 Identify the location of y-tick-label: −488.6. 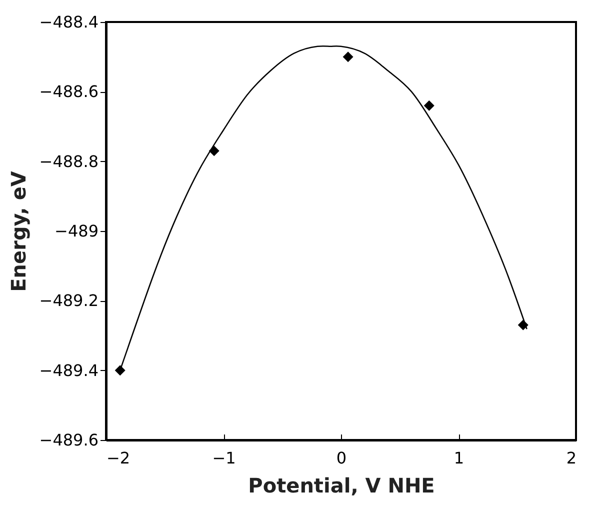
(68, 92).